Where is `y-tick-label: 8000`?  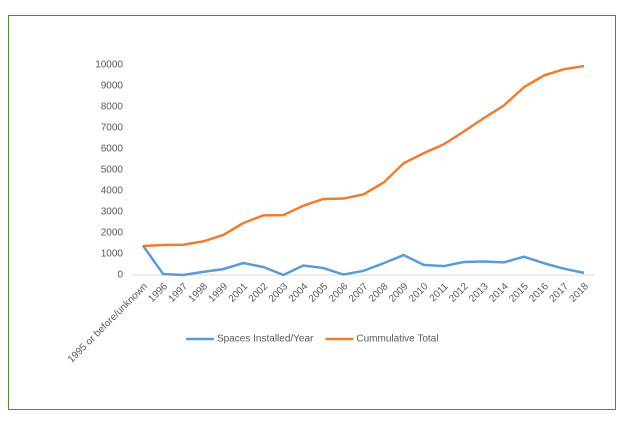 y-tick-label: 8000 is located at coordinates (112, 107).